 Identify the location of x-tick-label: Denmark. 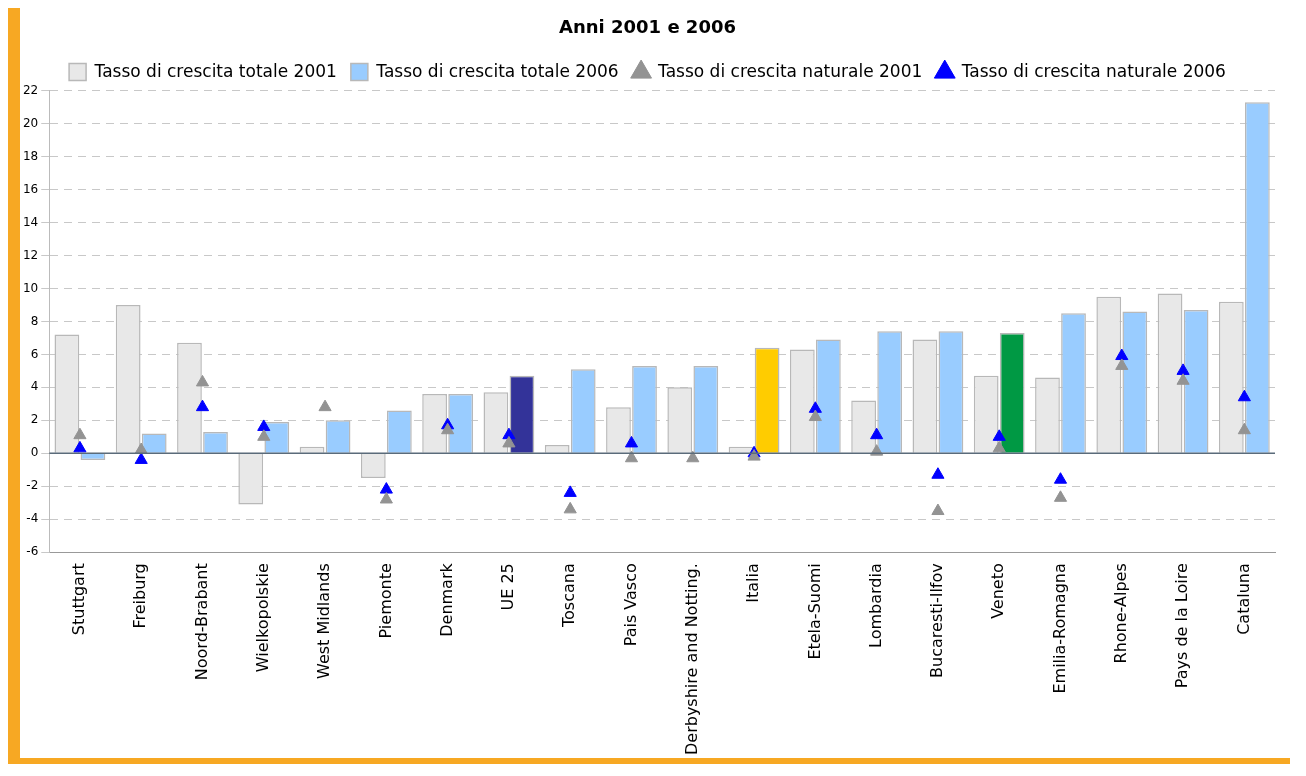
(446, 599).